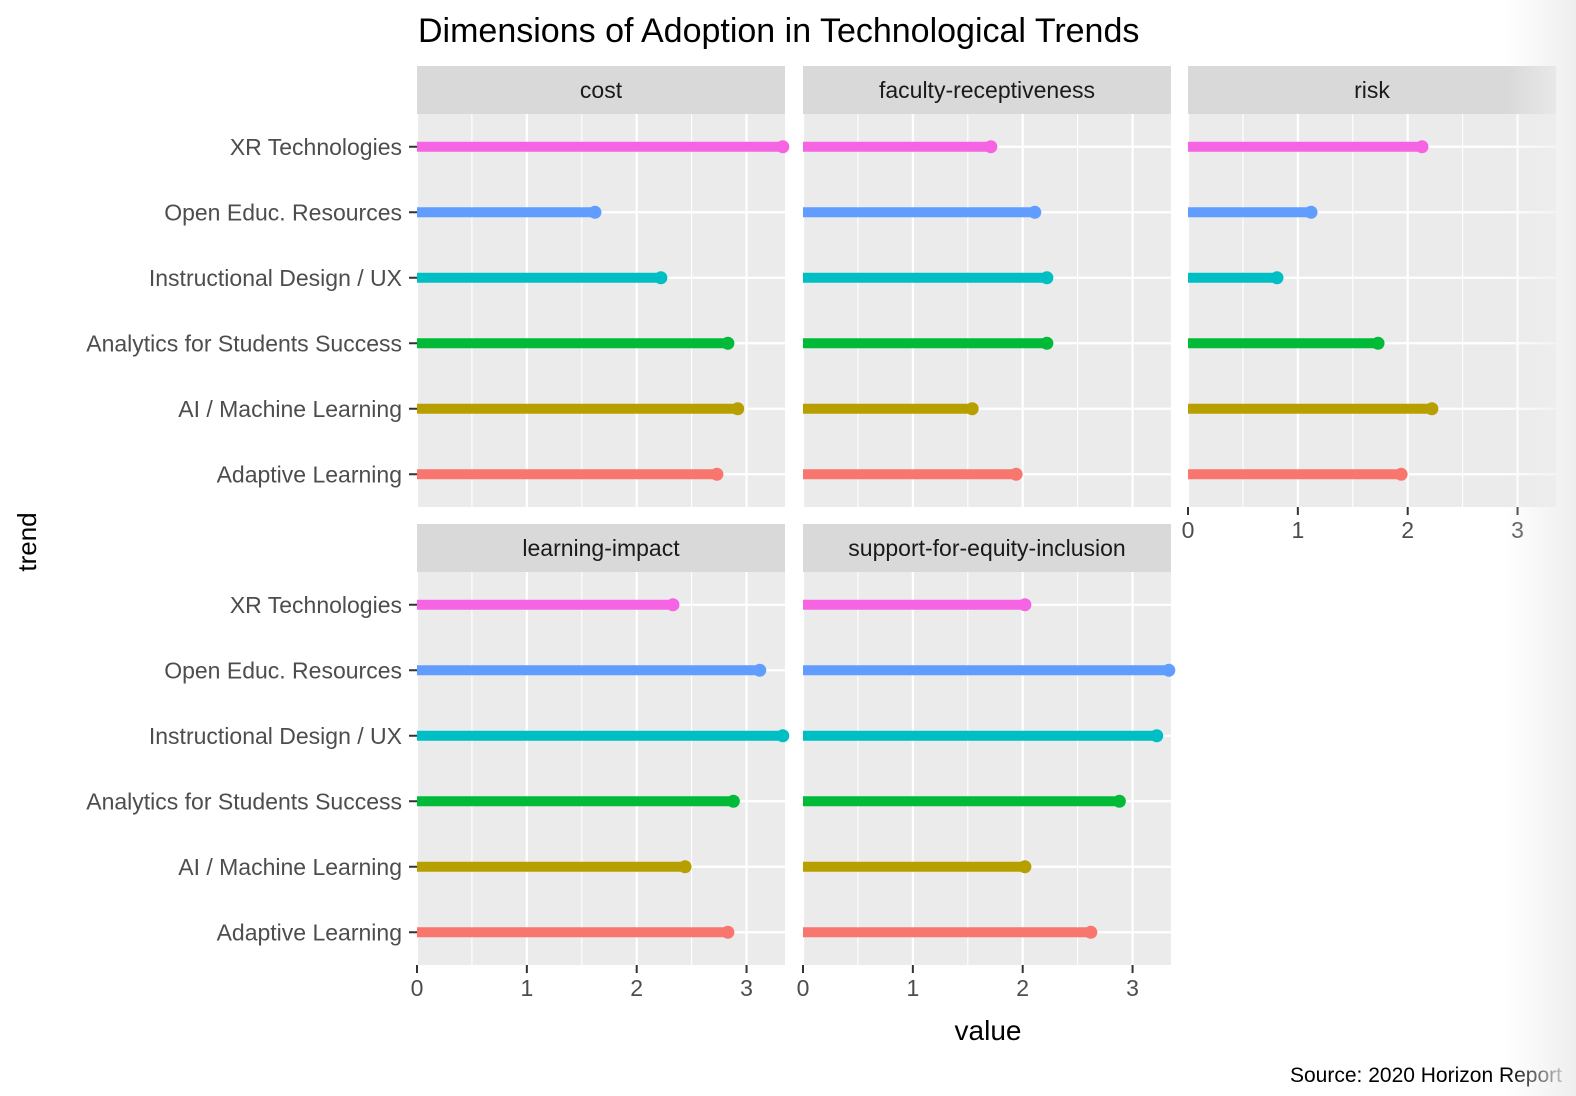  I want to click on facet-strip-label: cost, so click(601, 90).